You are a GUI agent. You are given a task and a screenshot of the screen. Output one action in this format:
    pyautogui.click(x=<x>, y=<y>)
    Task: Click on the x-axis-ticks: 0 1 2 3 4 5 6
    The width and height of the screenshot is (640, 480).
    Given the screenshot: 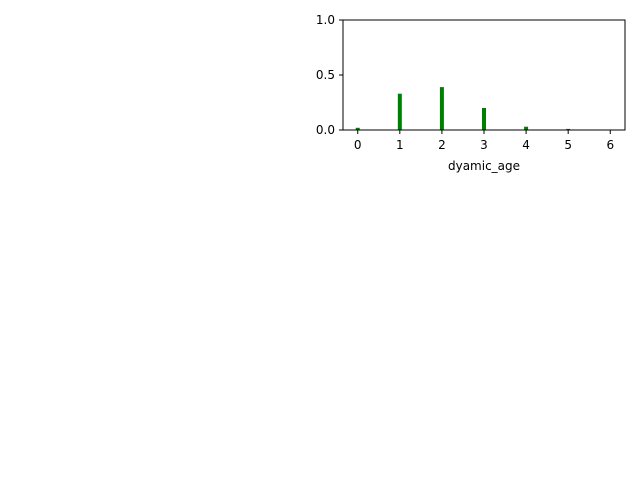 What is the action you would take?
    pyautogui.click(x=484, y=141)
    